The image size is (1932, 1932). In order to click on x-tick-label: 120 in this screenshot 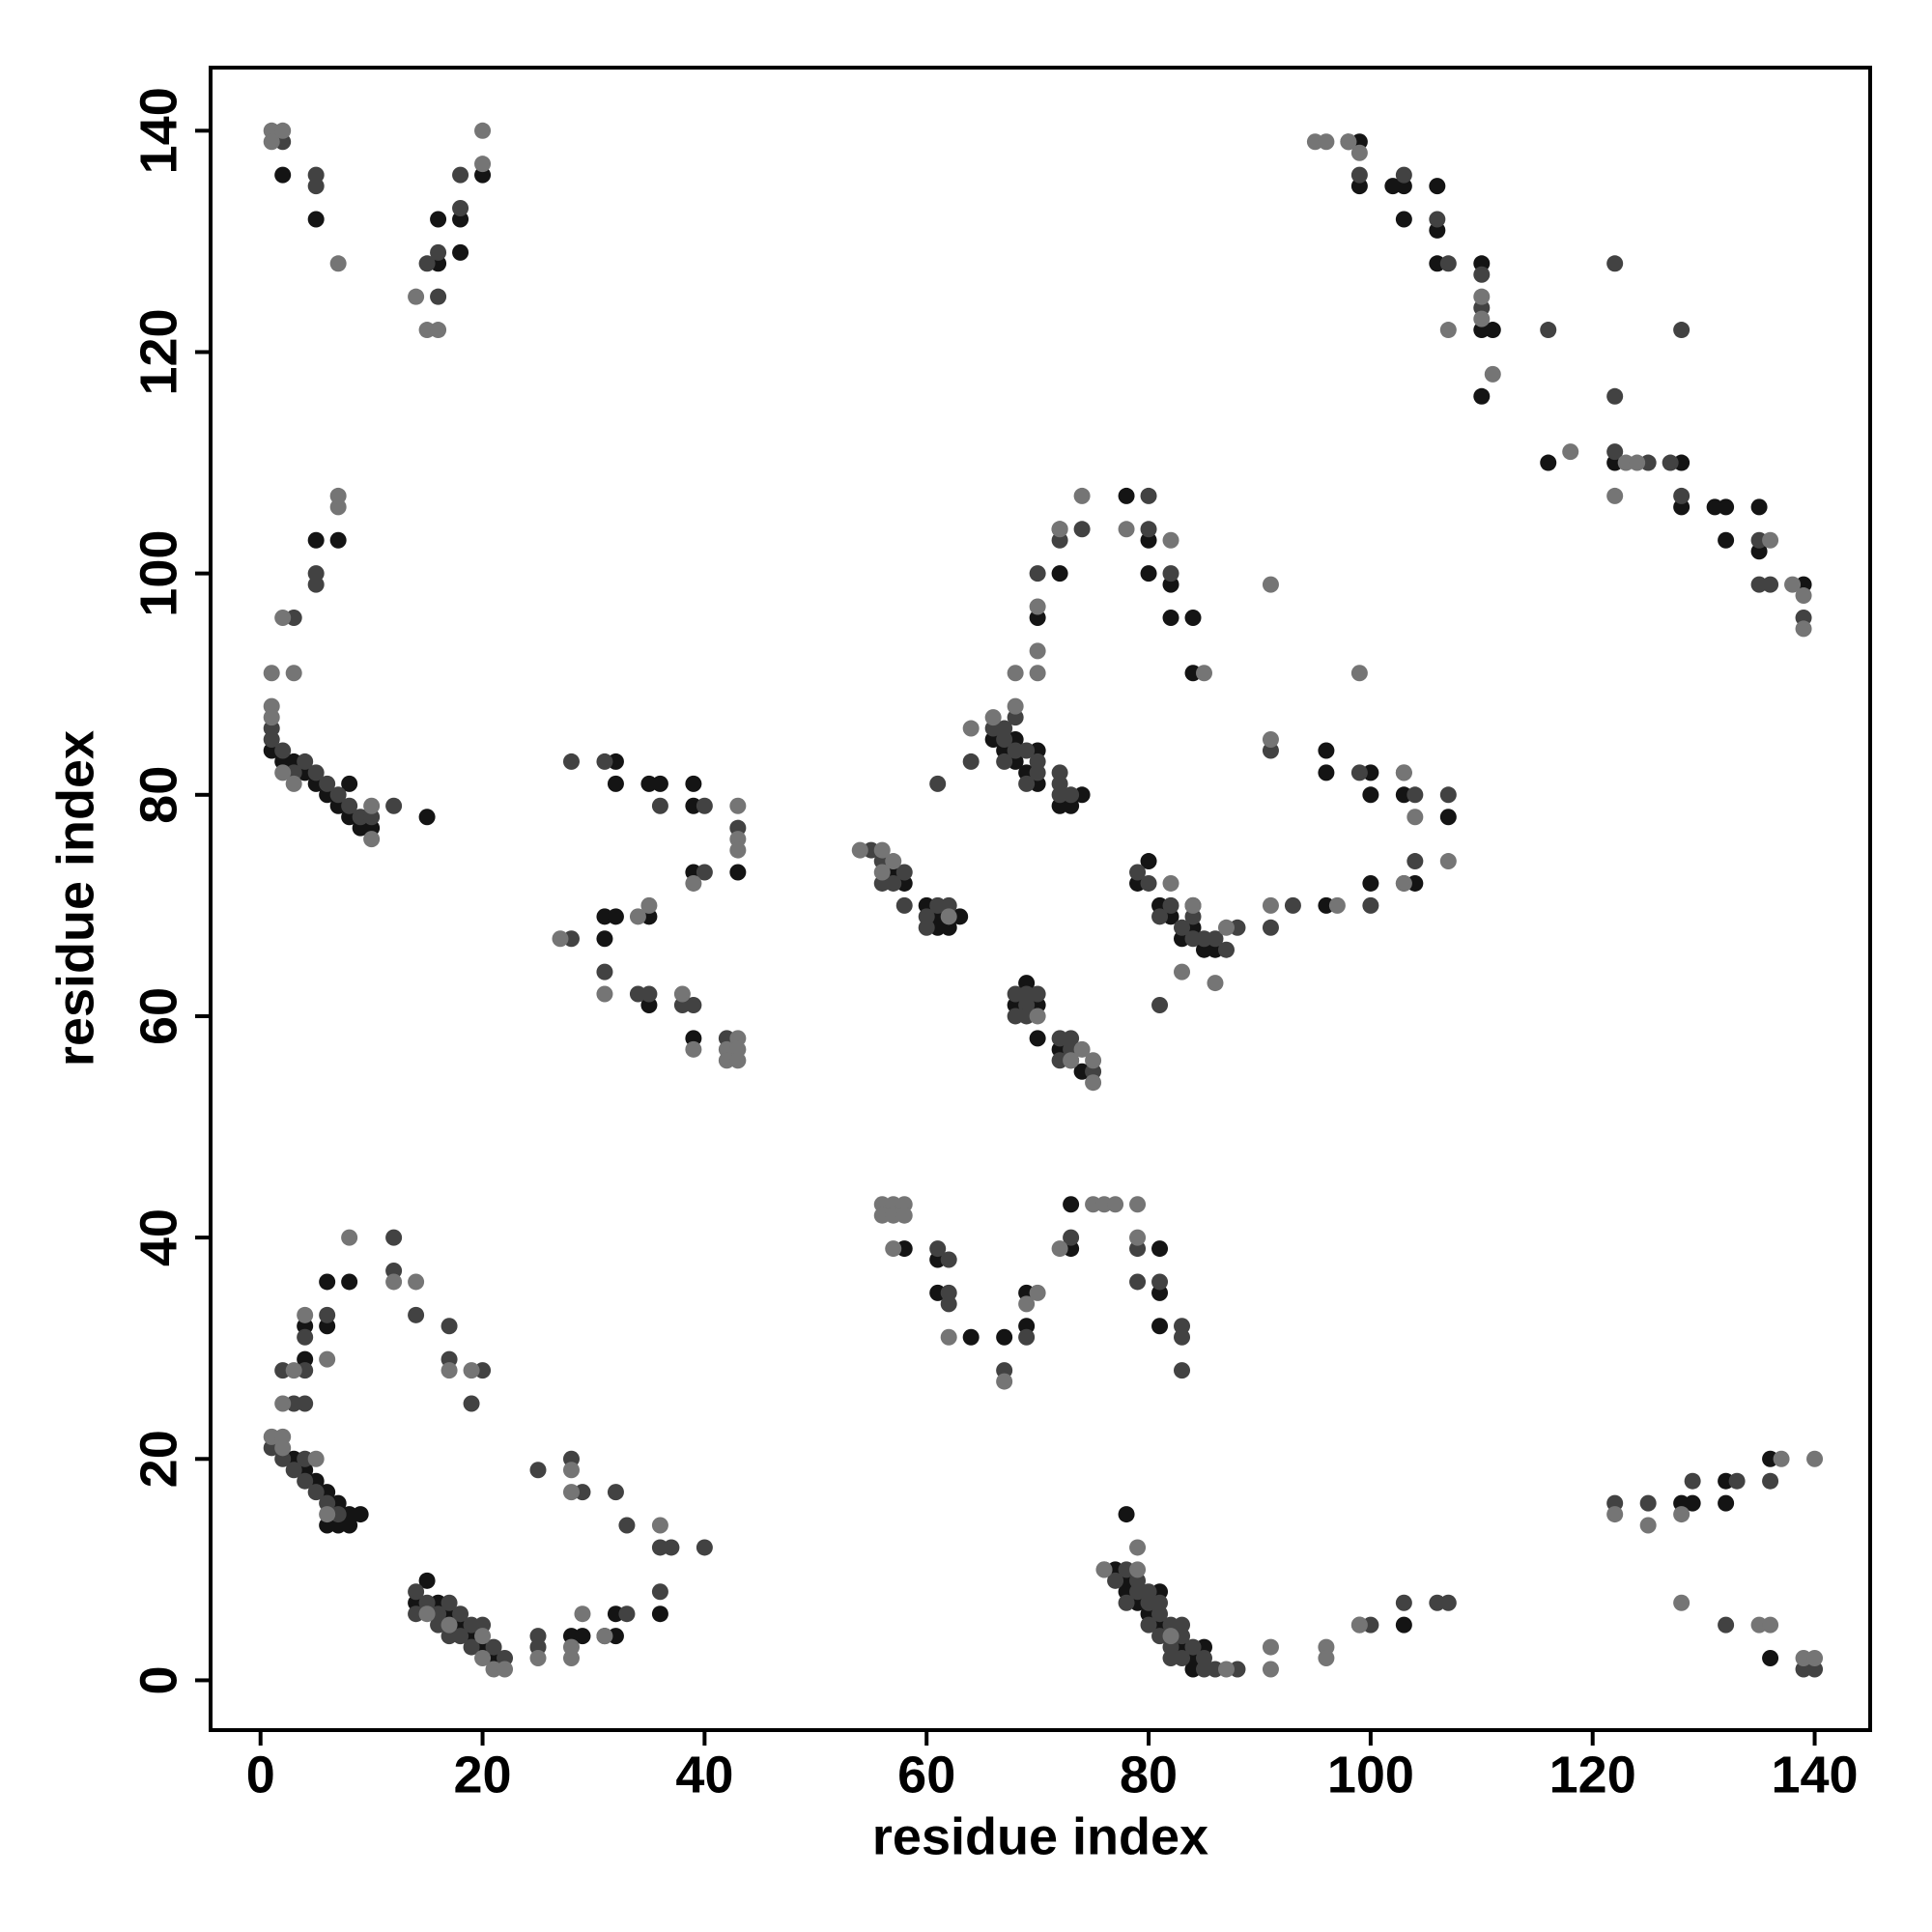, I will do `click(1592, 1775)`.